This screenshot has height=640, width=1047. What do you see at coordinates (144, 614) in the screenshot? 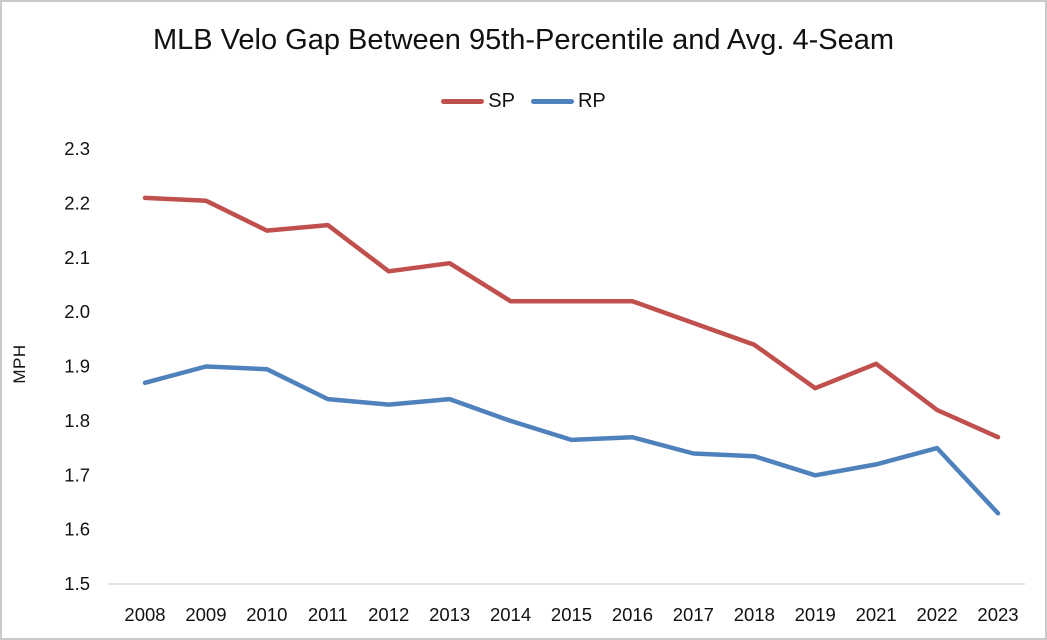
I see `x-axis-tick-label: 2008` at bounding box center [144, 614].